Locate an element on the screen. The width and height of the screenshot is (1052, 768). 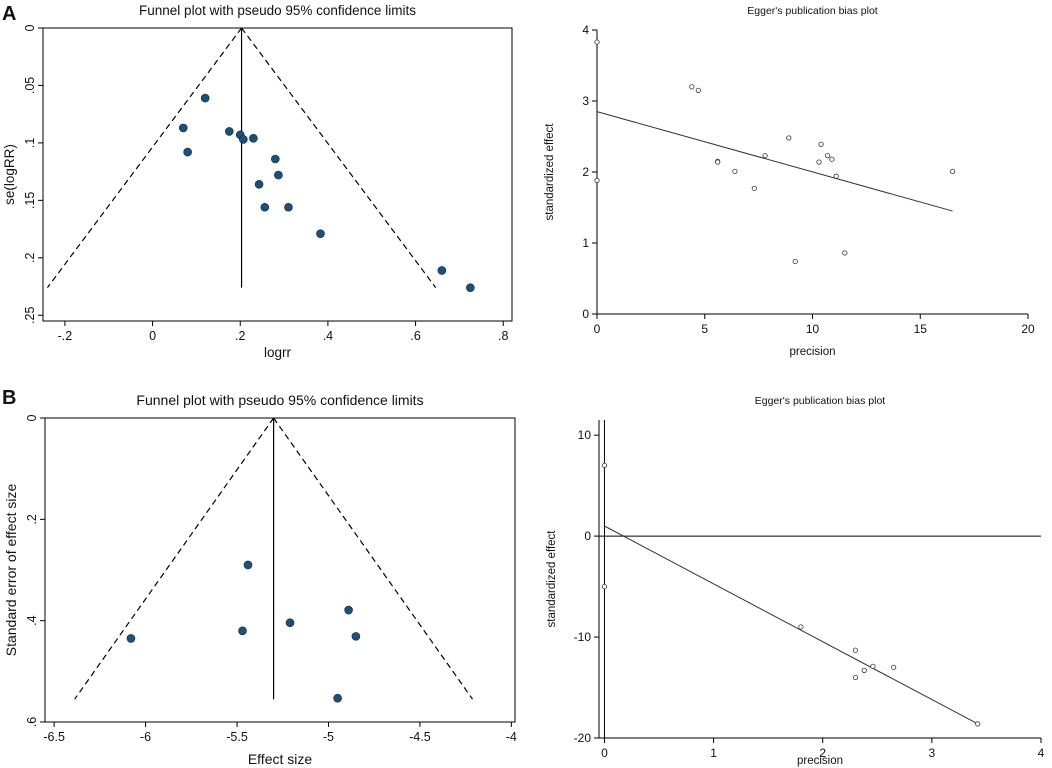
x-tick-label: 1 is located at coordinates (713, 753).